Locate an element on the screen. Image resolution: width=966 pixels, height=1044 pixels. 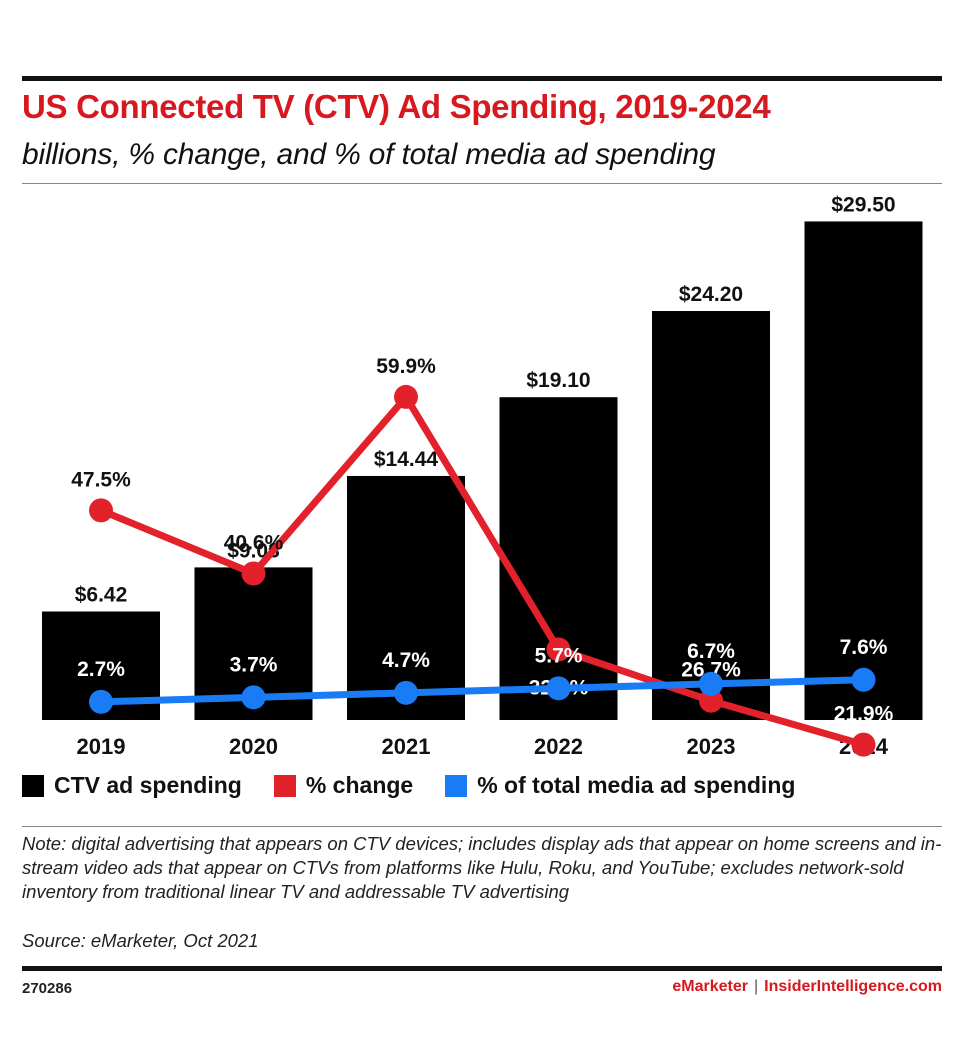
share-line is located at coordinates (482, 691).